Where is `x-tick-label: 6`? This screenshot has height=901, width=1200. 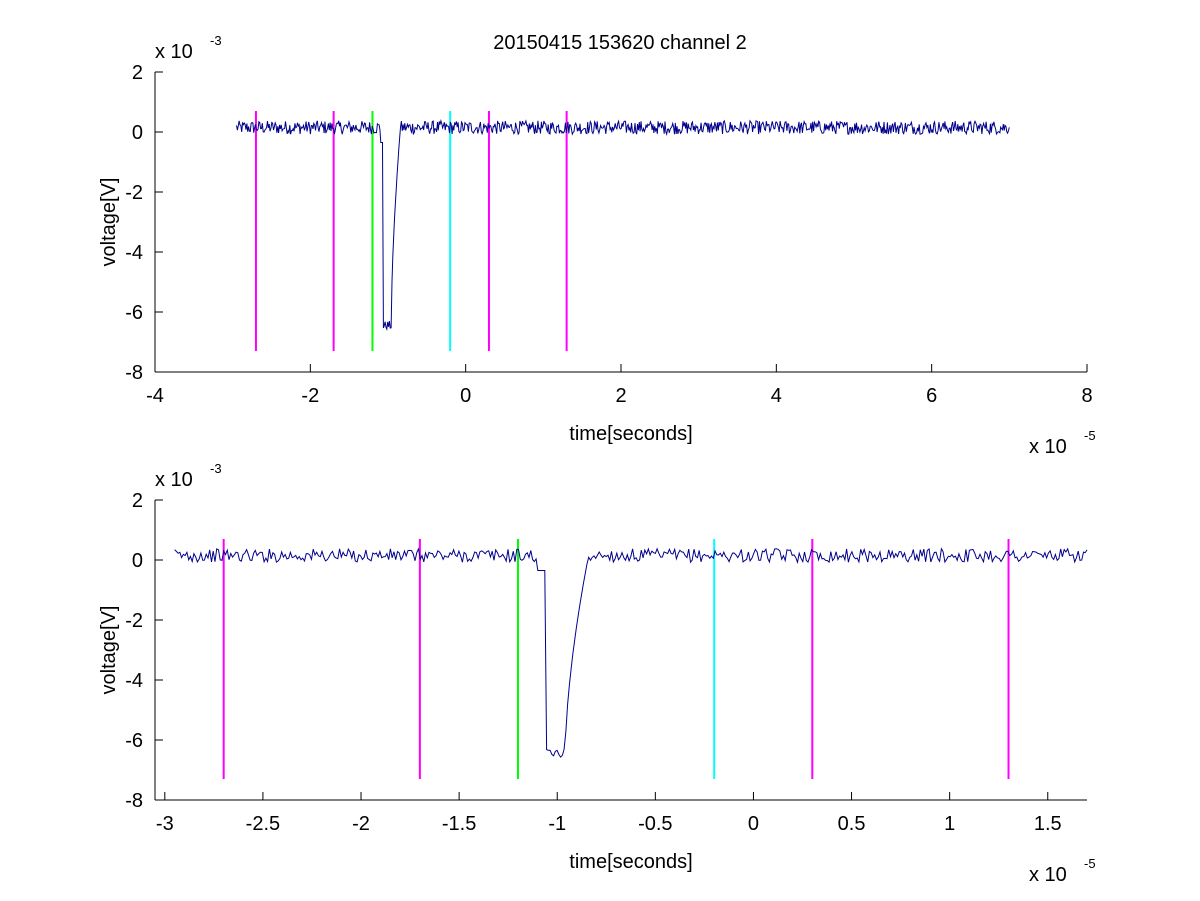 x-tick-label: 6 is located at coordinates (931, 396).